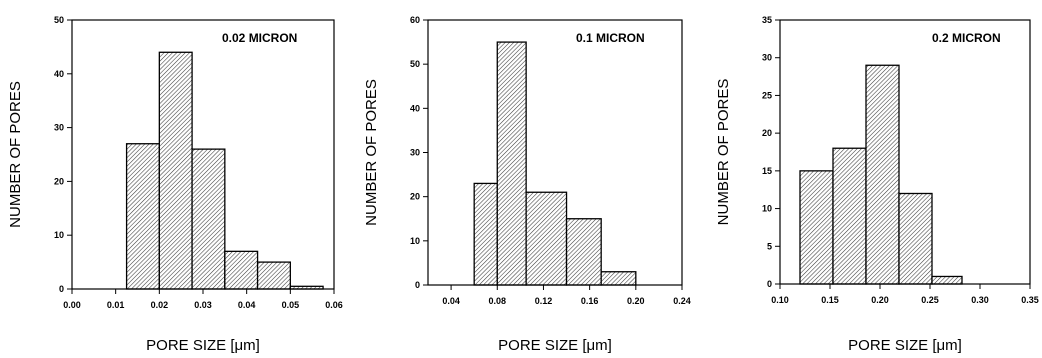 This screenshot has width=1042, height=358. I want to click on x-tick-label: 0.24, so click(682, 301).